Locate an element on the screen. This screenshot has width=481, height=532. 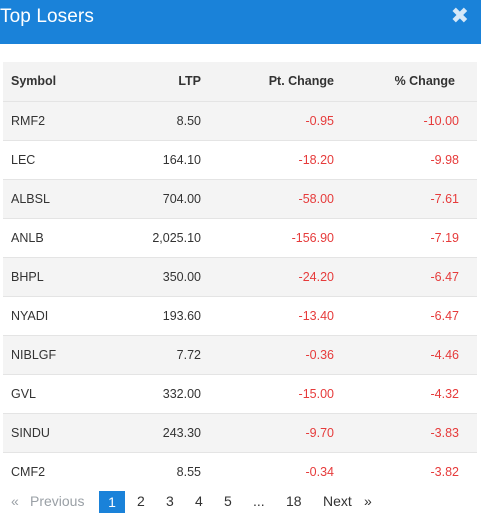
page-5-button: 5 is located at coordinates (228, 501).